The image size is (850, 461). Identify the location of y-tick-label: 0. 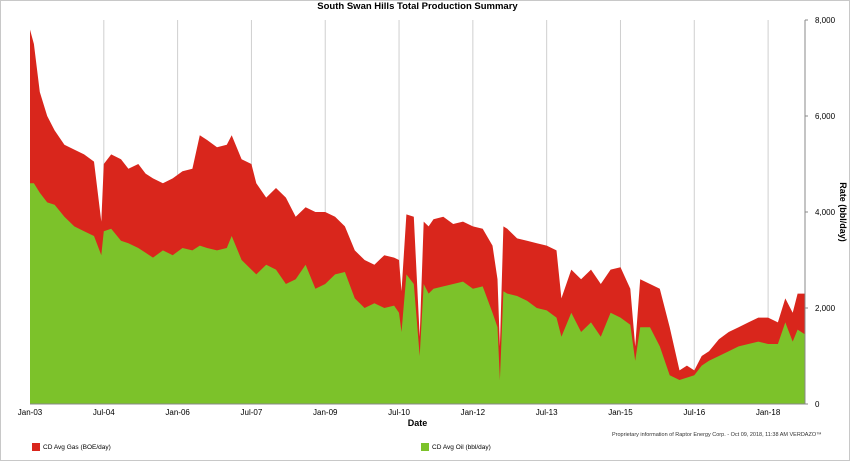
(817, 404).